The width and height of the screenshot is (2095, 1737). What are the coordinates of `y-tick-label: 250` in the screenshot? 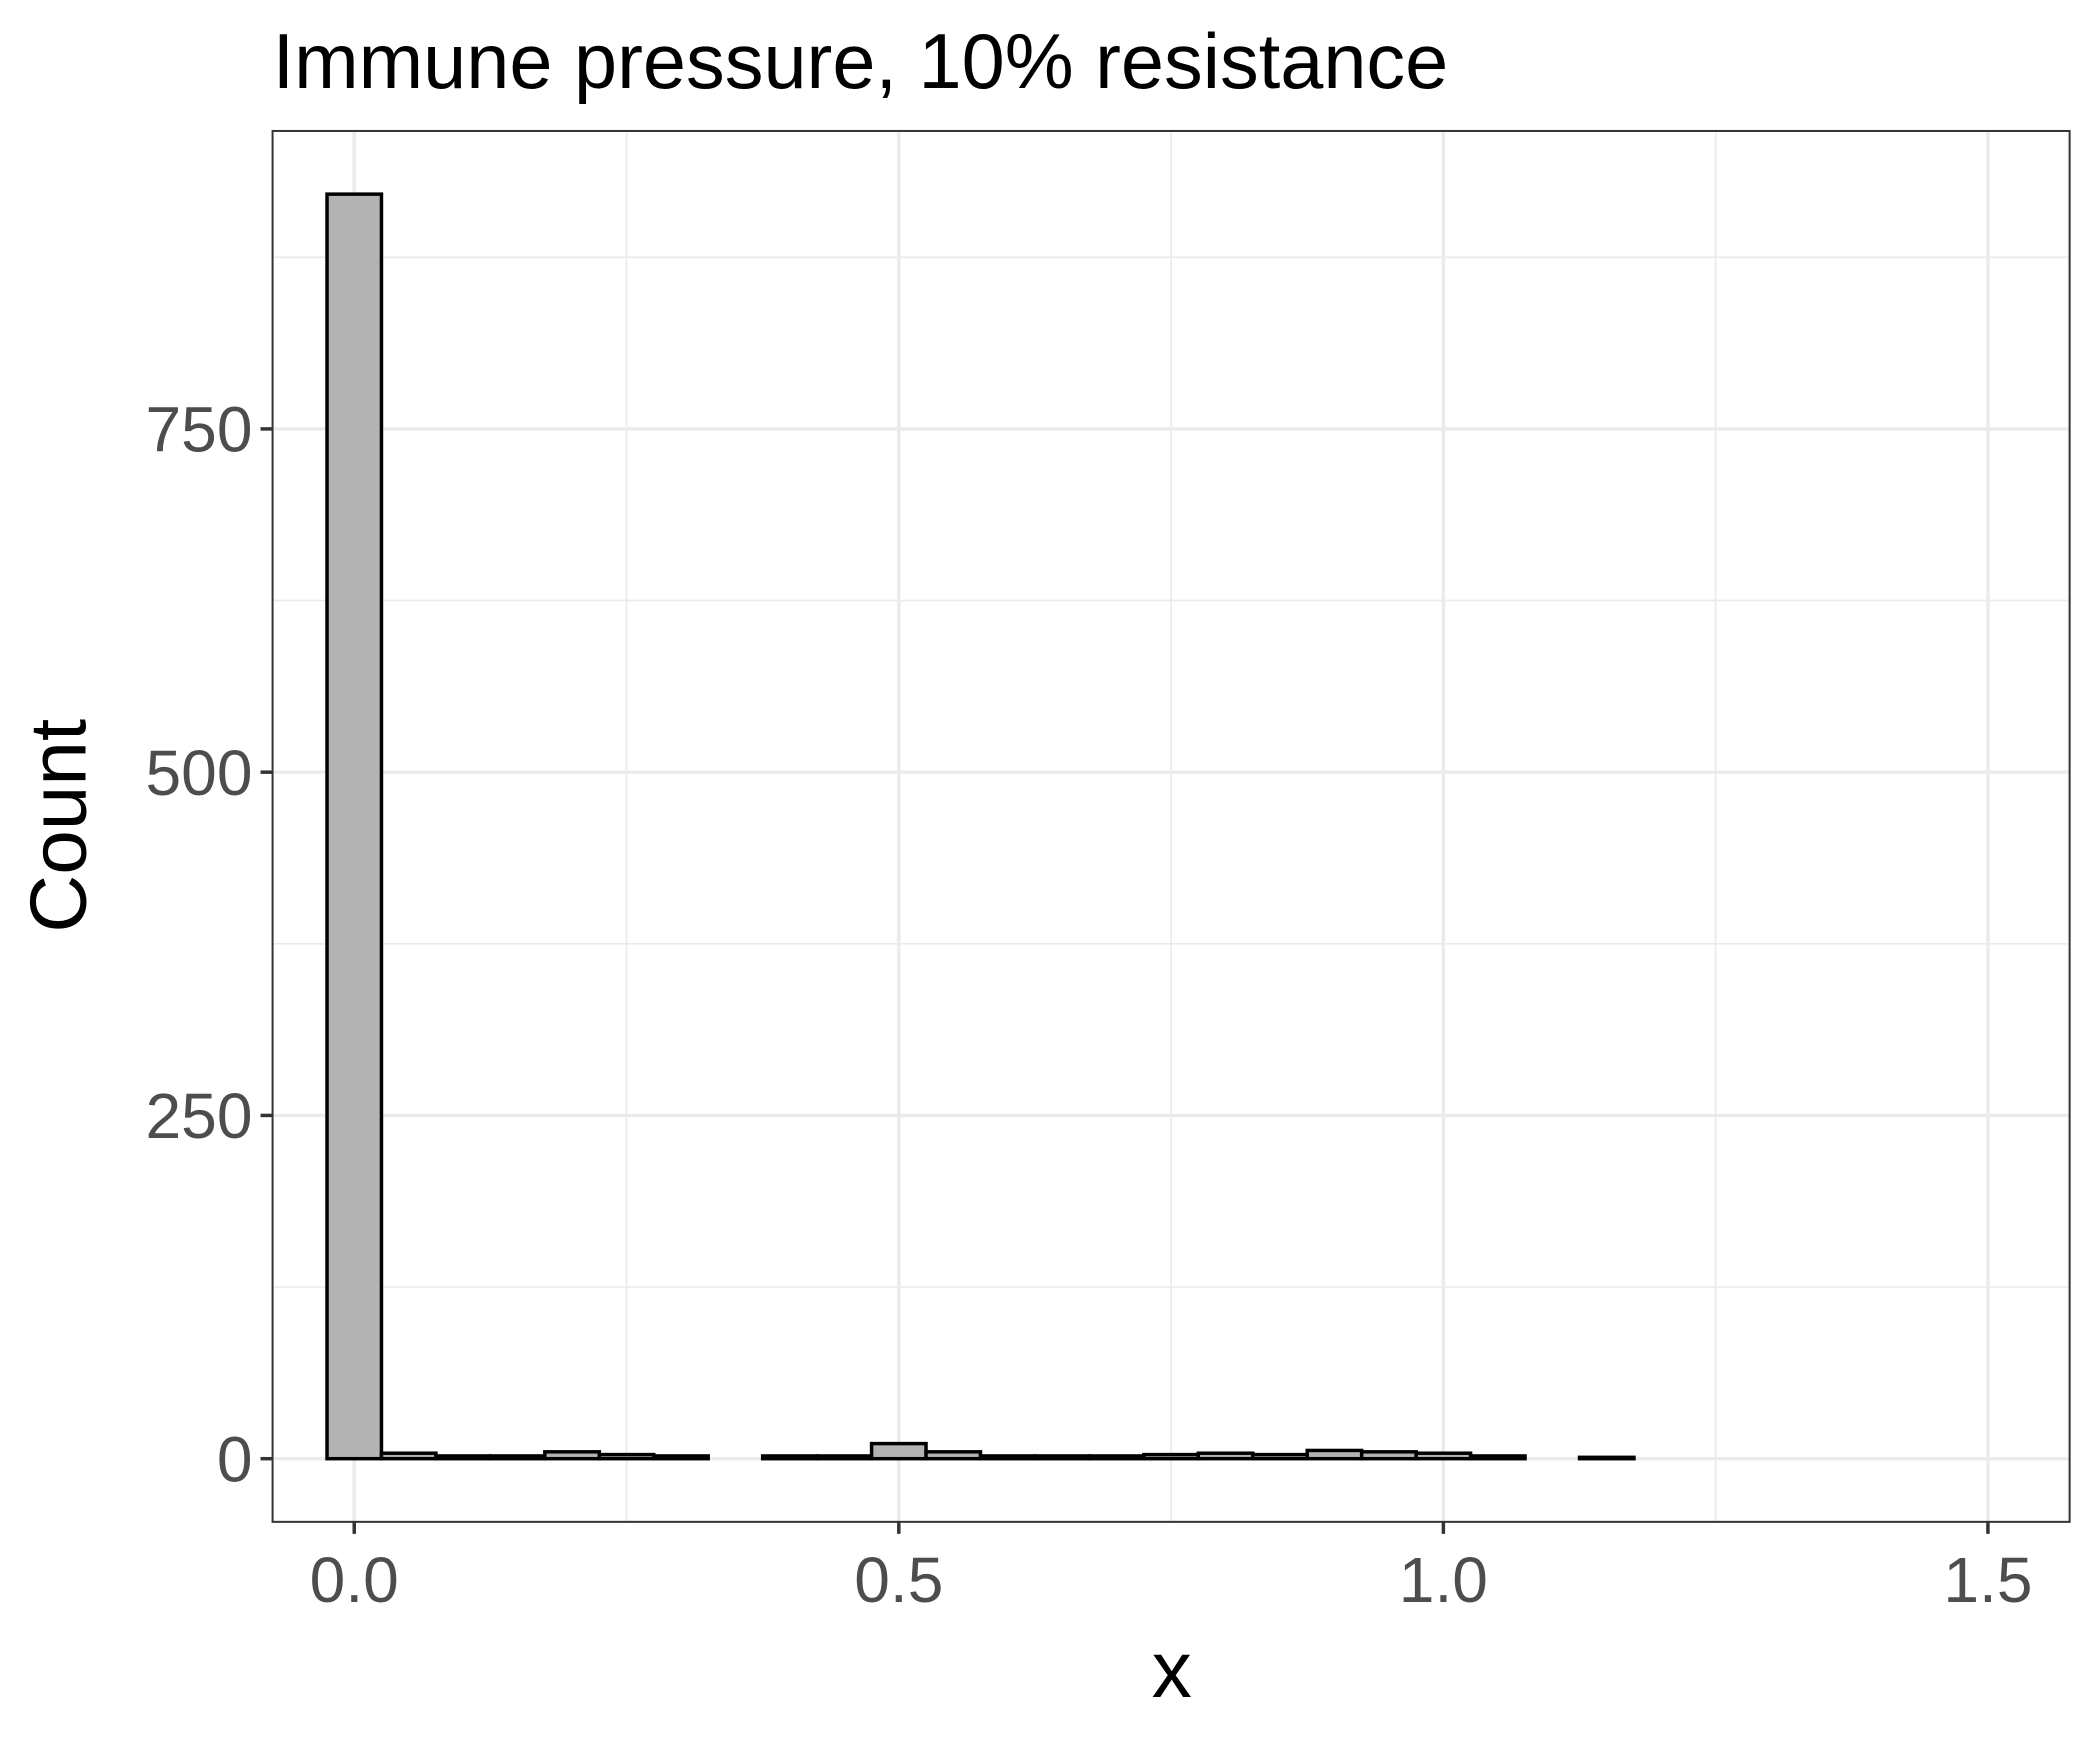 It's located at (199, 1116).